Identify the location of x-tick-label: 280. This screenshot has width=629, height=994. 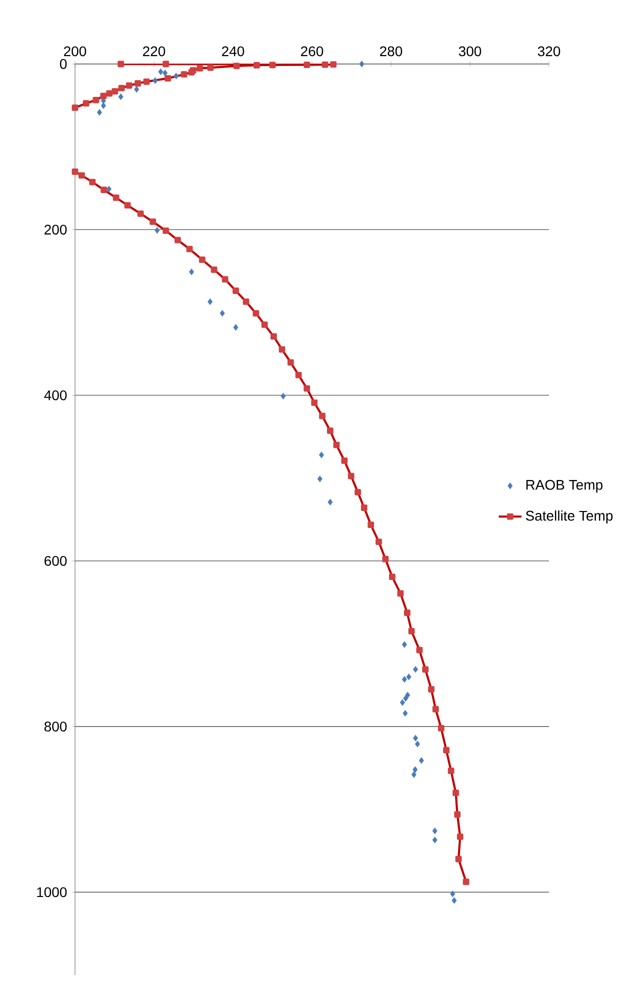
(391, 51).